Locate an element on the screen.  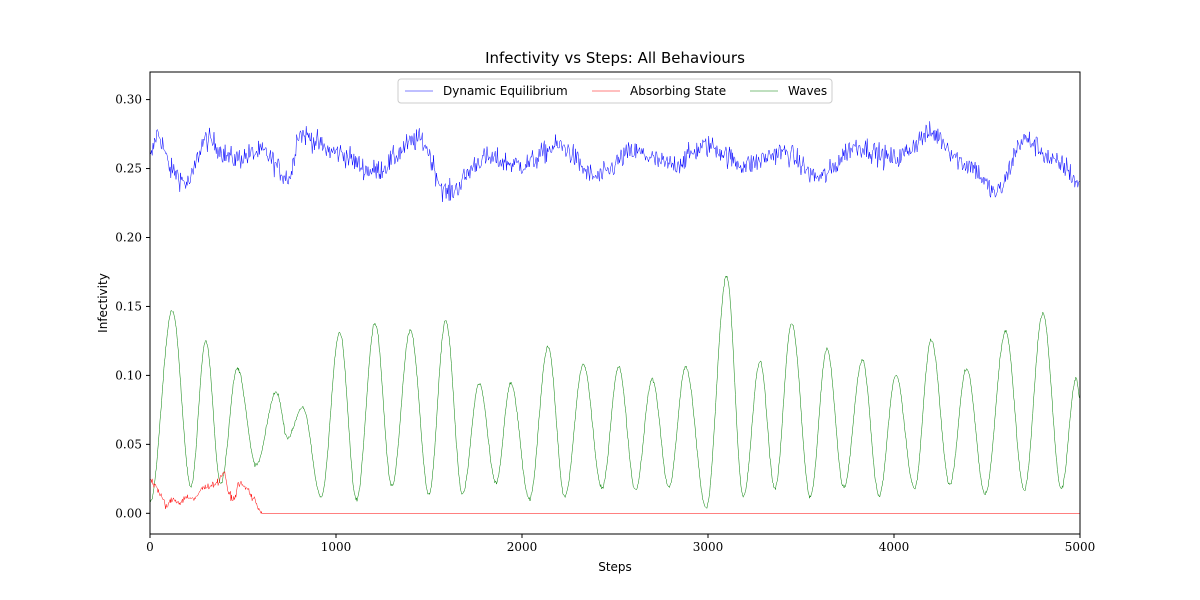
chart-title: Infectivity vs Steps: All Behaviours is located at coordinates (615, 58).